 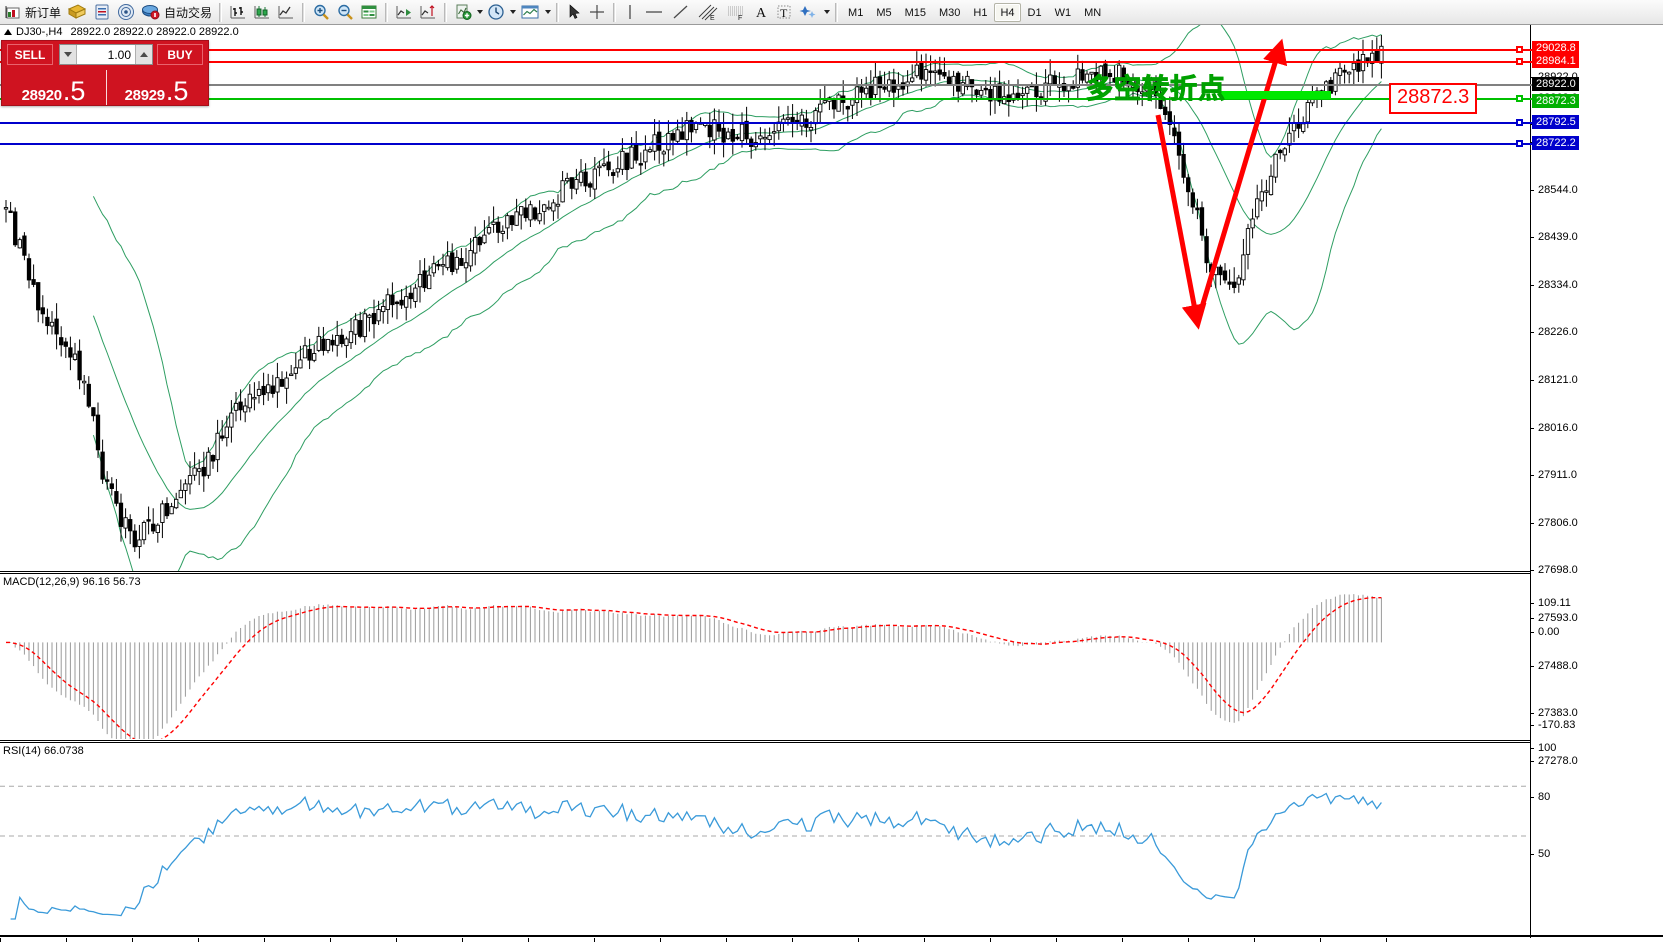 What do you see at coordinates (321, 12) in the screenshot?
I see `zoom-in-button` at bounding box center [321, 12].